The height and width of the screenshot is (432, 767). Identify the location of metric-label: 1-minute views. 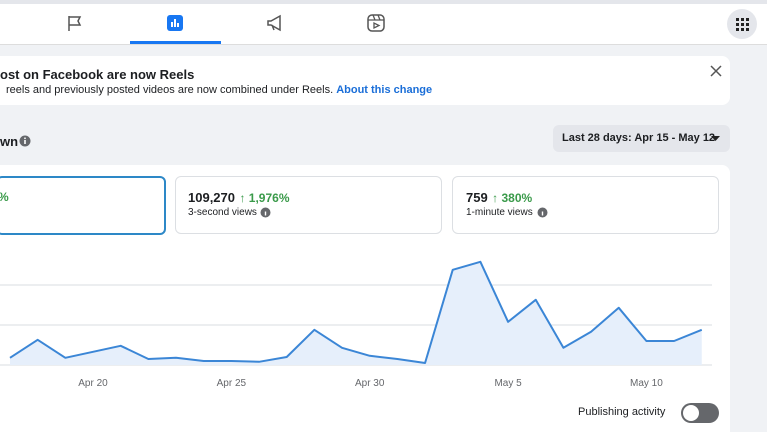
(499, 212).